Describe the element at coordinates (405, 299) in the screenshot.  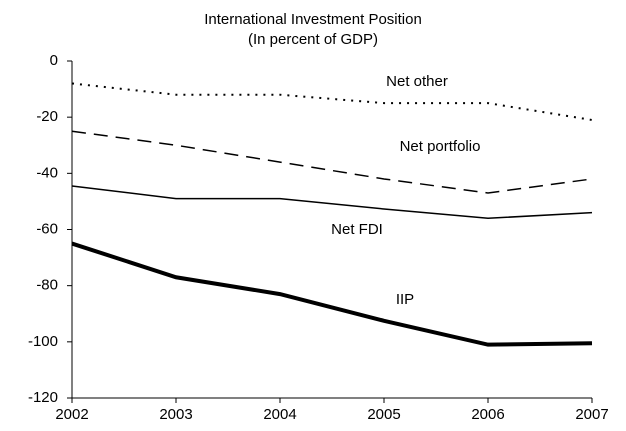
I see `series-label: IIP` at that location.